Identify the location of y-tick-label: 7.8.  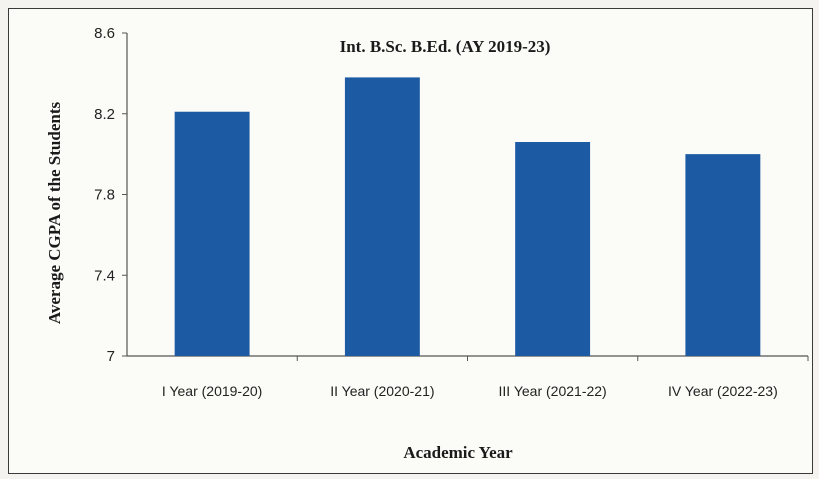
(104, 195).